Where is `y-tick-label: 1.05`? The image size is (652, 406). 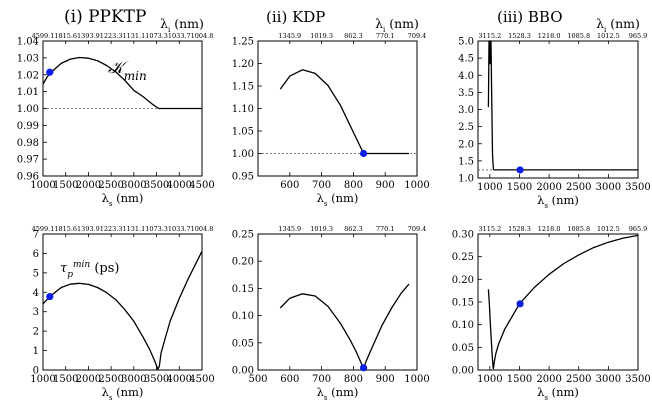 y-tick-label: 1.05 is located at coordinates (243, 132).